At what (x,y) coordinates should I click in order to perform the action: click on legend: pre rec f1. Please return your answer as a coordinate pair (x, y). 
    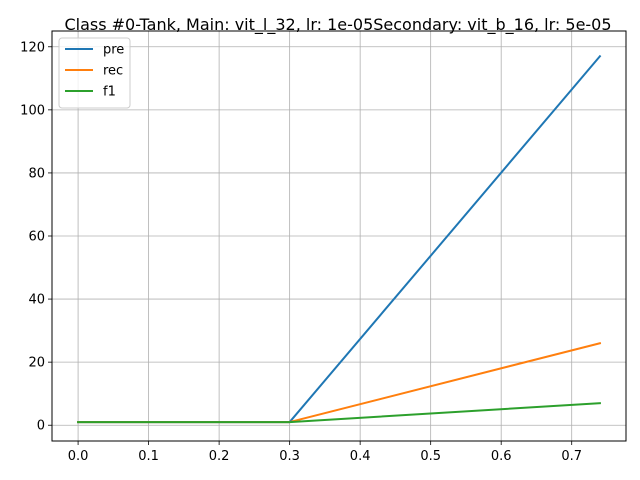
    Looking at the image, I should click on (94, 73).